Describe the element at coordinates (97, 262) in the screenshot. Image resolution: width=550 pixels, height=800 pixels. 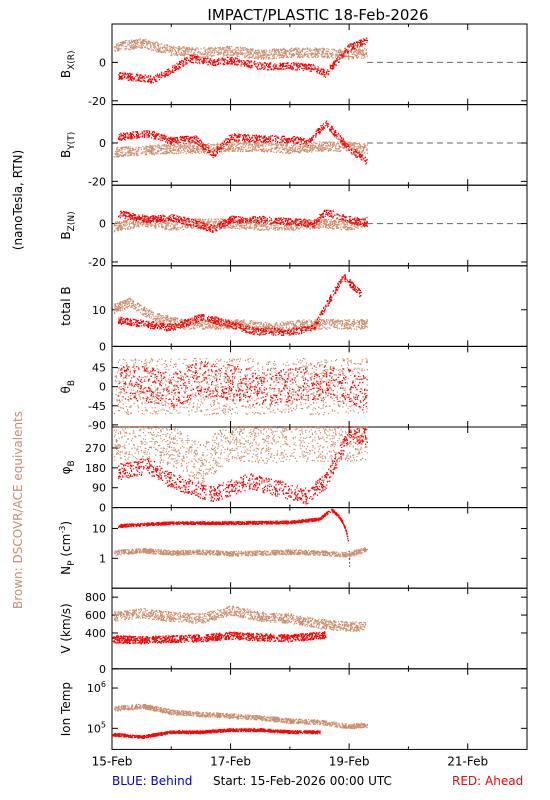
I see `y-tick-label-bz: -20` at that location.